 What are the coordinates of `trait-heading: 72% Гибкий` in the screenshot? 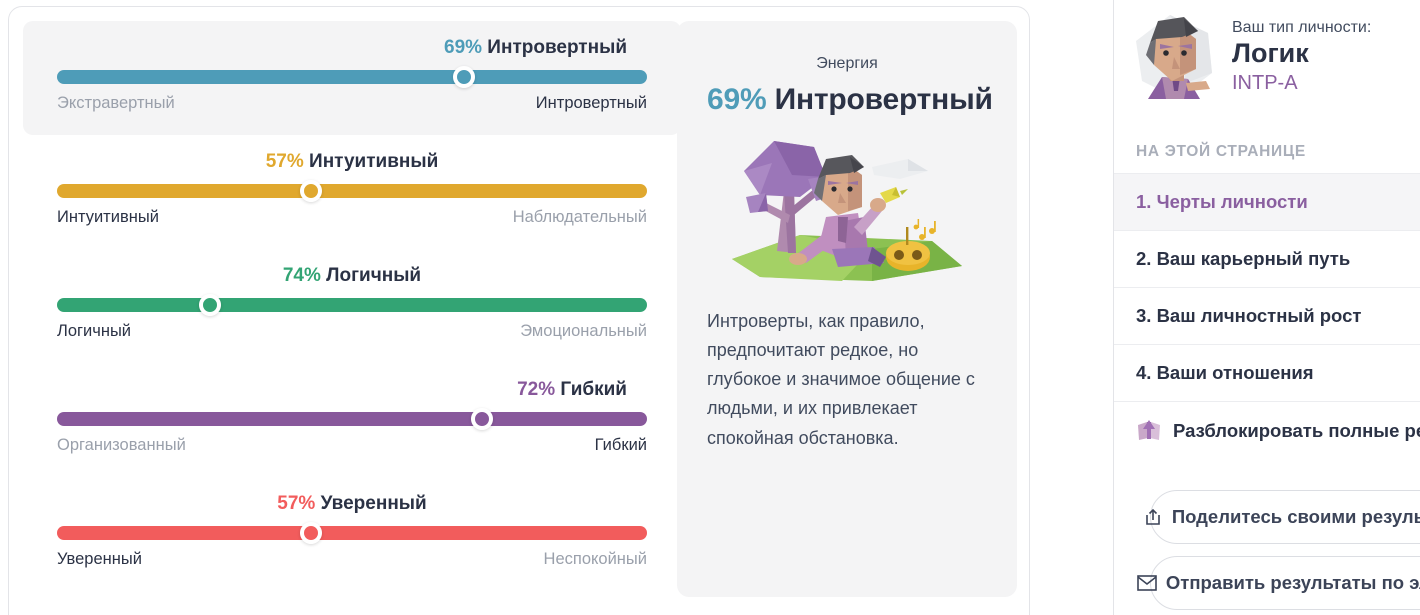 It's located at (352, 390).